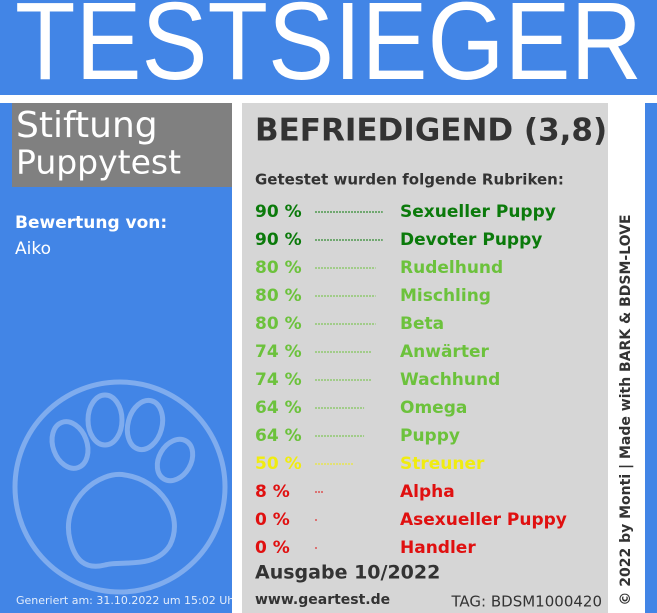  Describe the element at coordinates (409, 180) in the screenshot. I see `intro: Getestet wurden folgende Rubriken:` at that location.